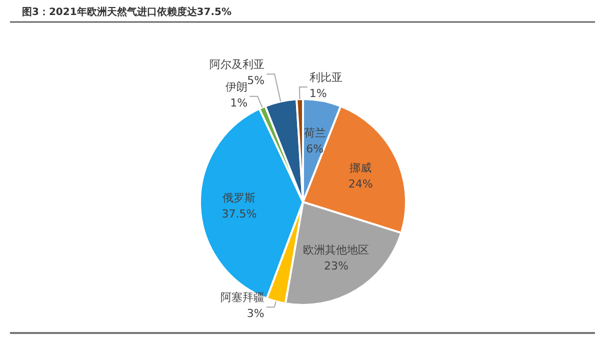 The height and width of the screenshot is (348, 605). I want to click on slice-label: 荷兰, so click(315, 133).